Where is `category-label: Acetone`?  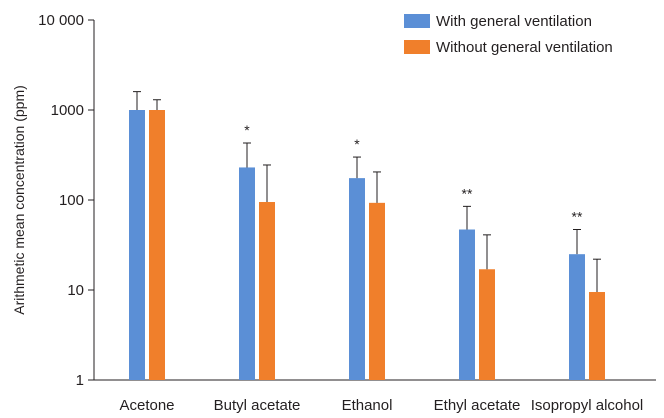
category-label: Acetone is located at coordinates (146, 405).